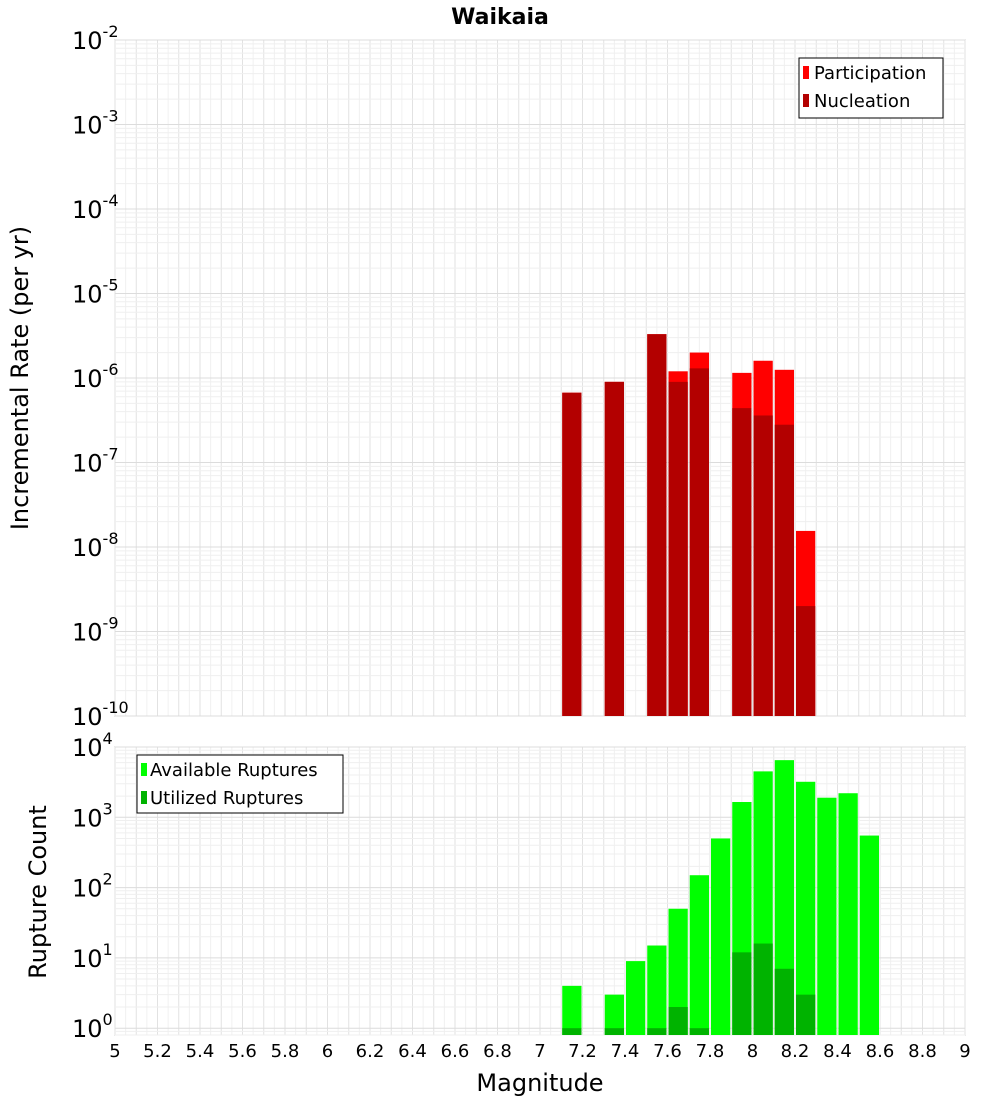 Image resolution: width=1000 pixels, height=1100 pixels. I want to click on x-tick-label: 7, so click(539, 1051).